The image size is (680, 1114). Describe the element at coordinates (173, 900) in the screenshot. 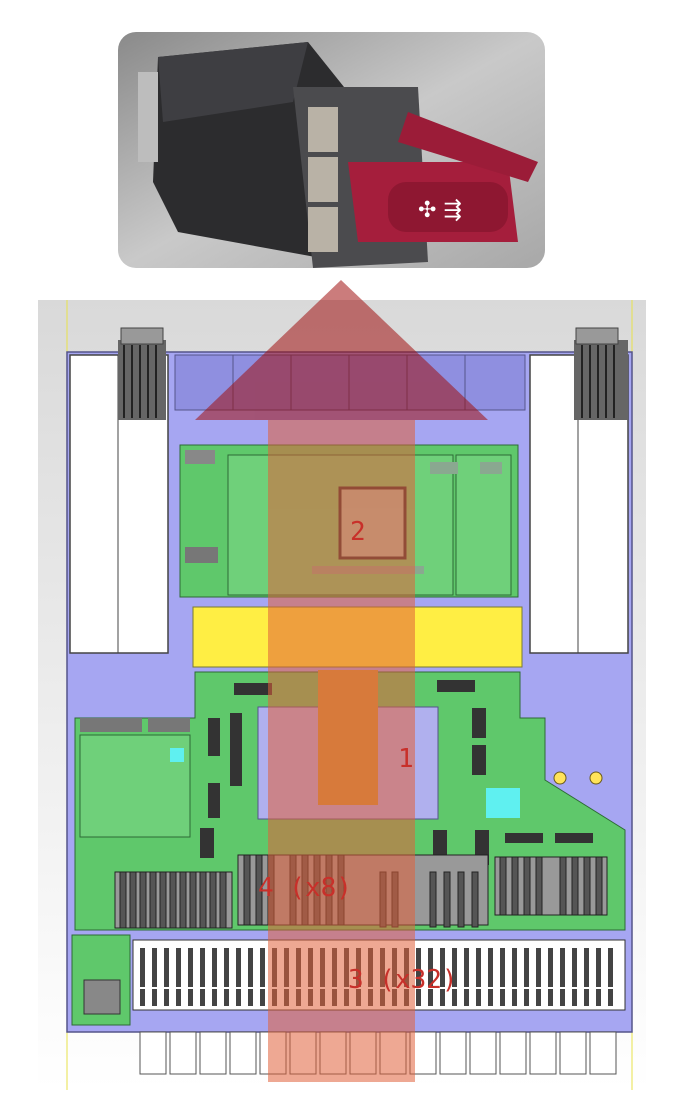

I see `dimm-bank-left` at that location.